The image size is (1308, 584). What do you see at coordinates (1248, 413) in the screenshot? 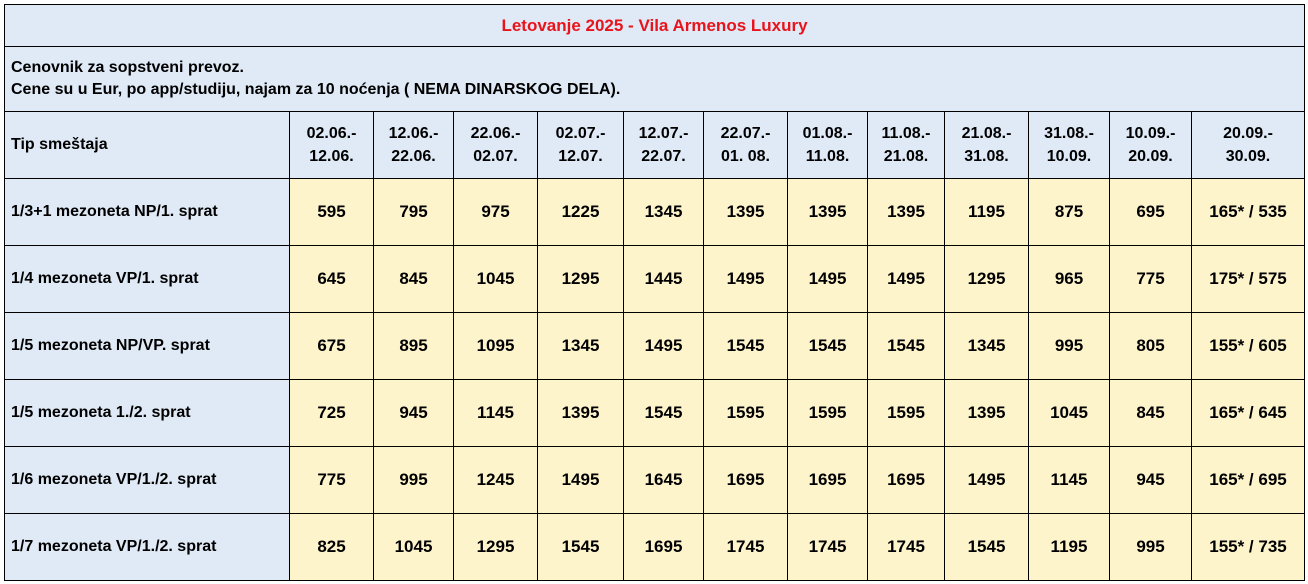
I see `price-cell: 165* / 645` at bounding box center [1248, 413].